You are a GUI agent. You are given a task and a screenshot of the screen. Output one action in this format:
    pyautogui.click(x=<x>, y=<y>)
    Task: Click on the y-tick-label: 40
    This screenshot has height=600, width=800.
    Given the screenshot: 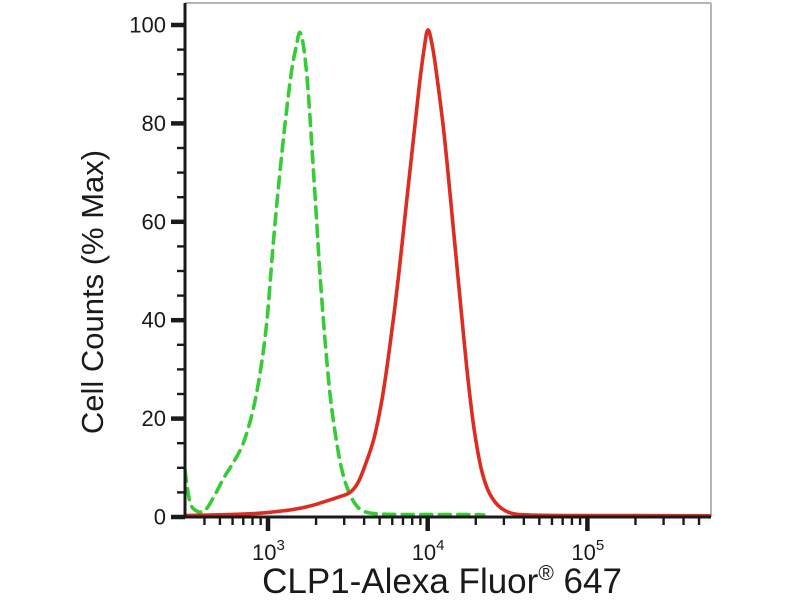 What is the action you would take?
    pyautogui.click(x=154, y=320)
    